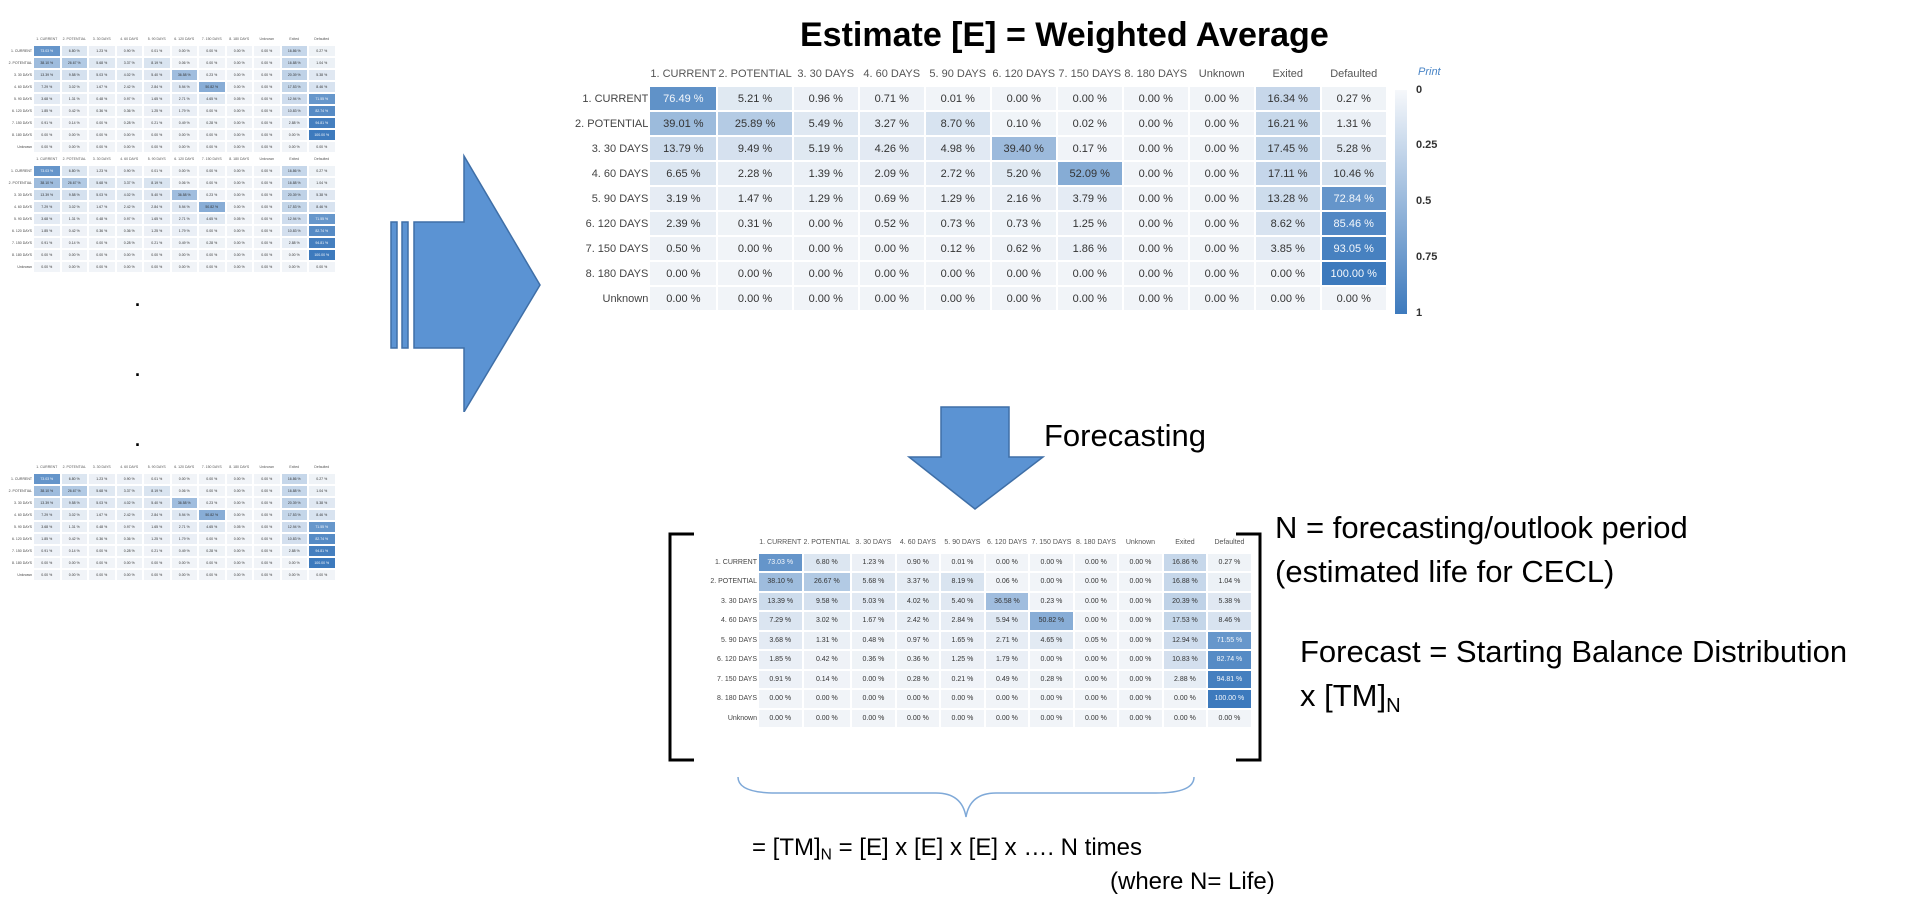  I want to click on matrix-cell: 0.73 %, so click(957, 223).